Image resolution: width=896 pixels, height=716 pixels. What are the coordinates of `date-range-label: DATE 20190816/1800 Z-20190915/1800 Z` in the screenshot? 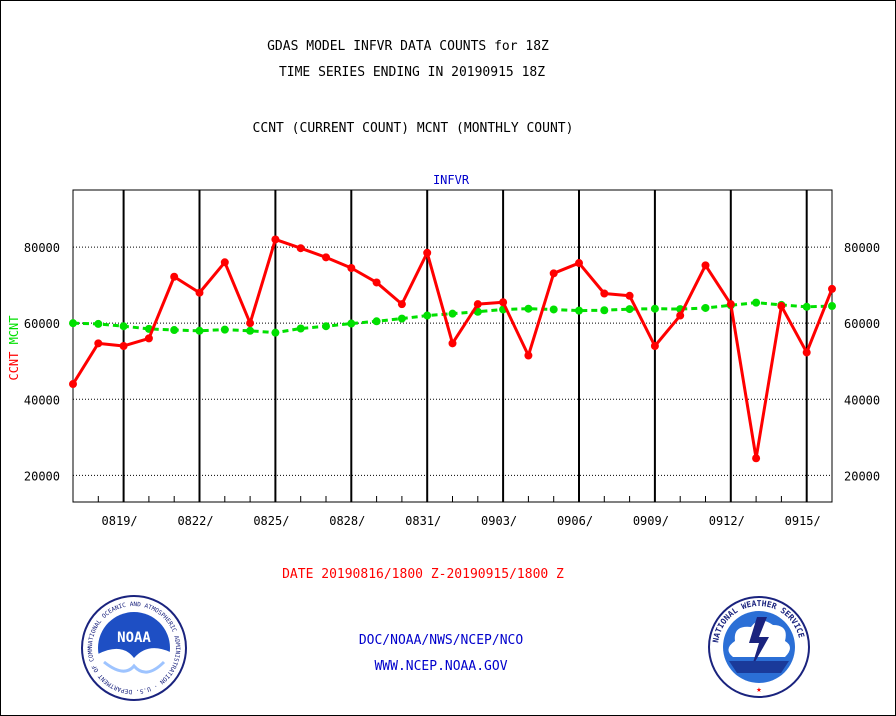 It's located at (423, 574).